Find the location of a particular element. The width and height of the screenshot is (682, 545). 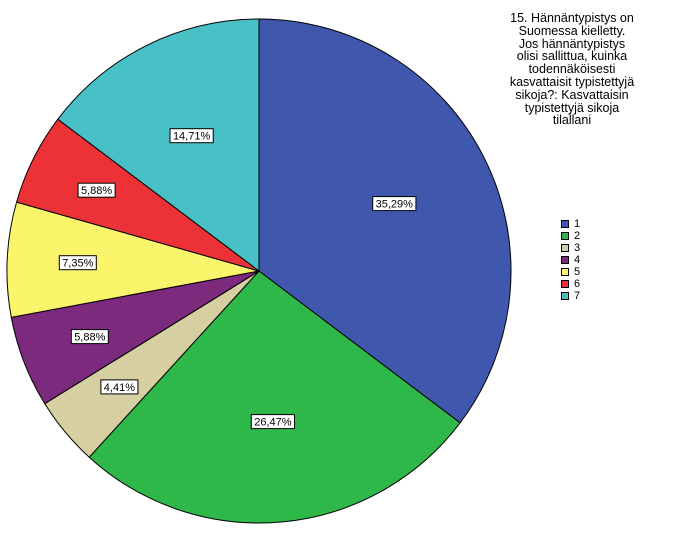

data-label-text-7: 14,71% is located at coordinates (192, 137).